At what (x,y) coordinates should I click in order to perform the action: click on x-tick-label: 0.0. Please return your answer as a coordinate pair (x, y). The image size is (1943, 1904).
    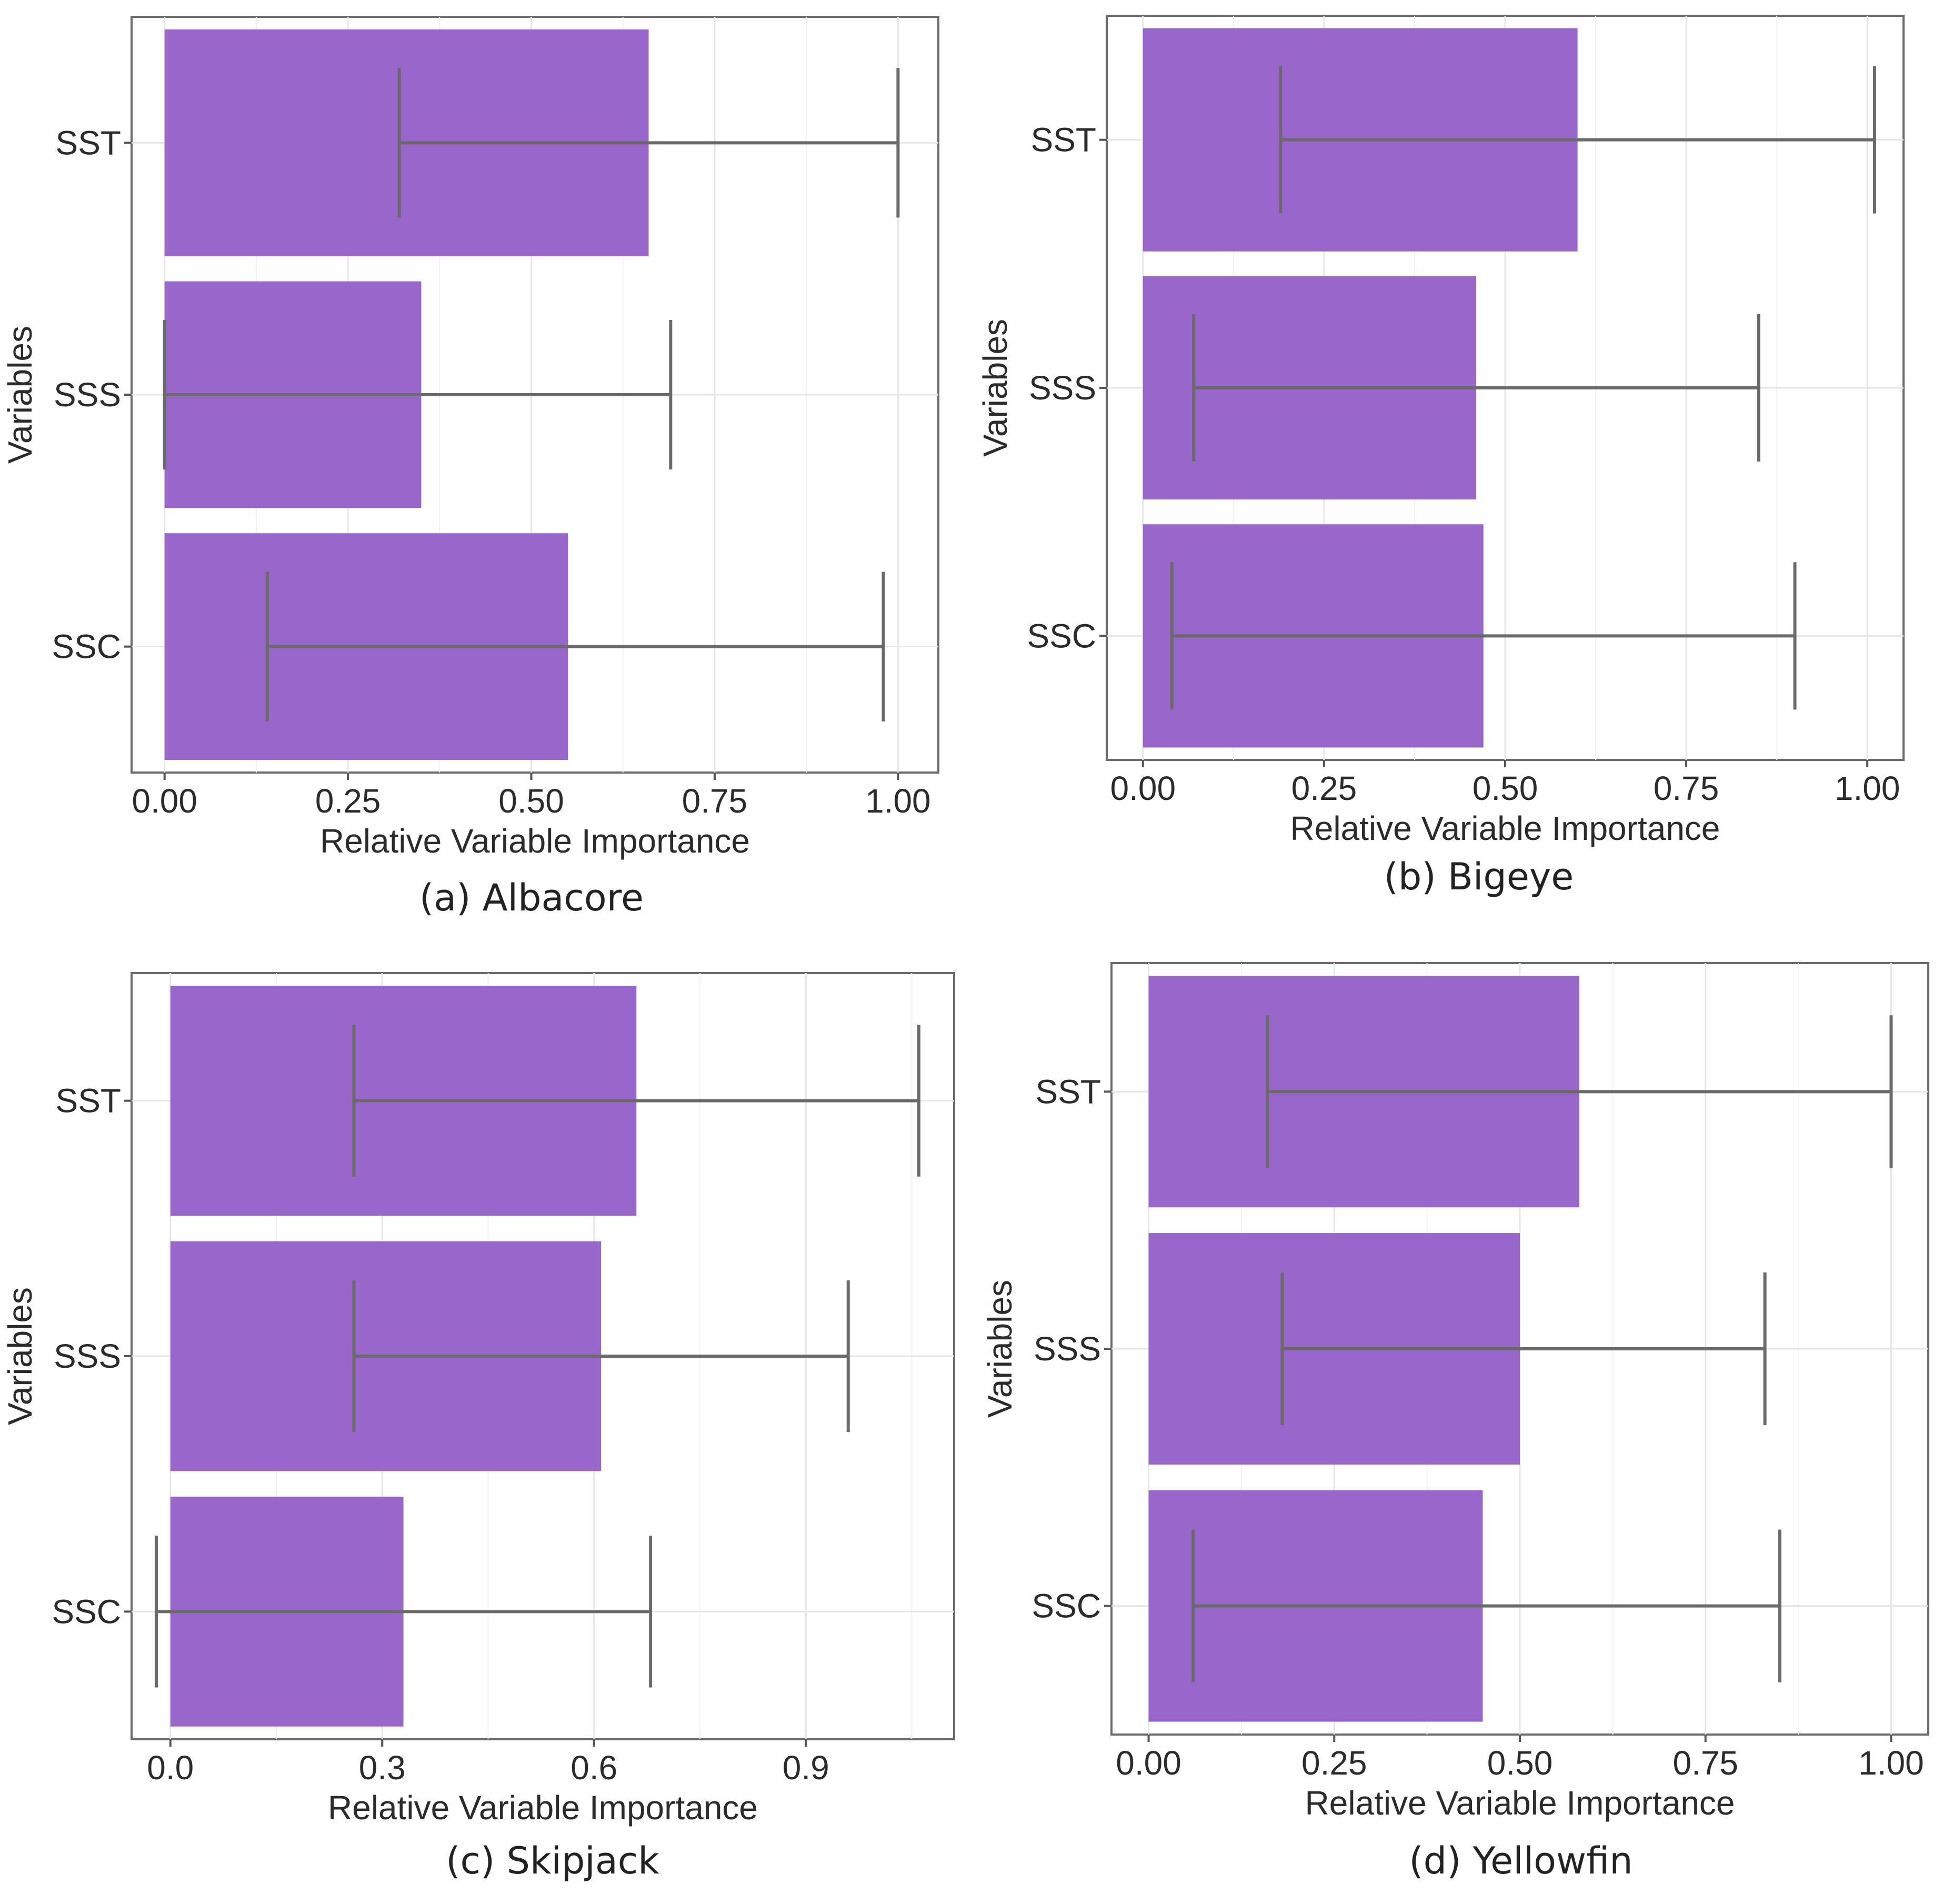
    Looking at the image, I should click on (171, 1768).